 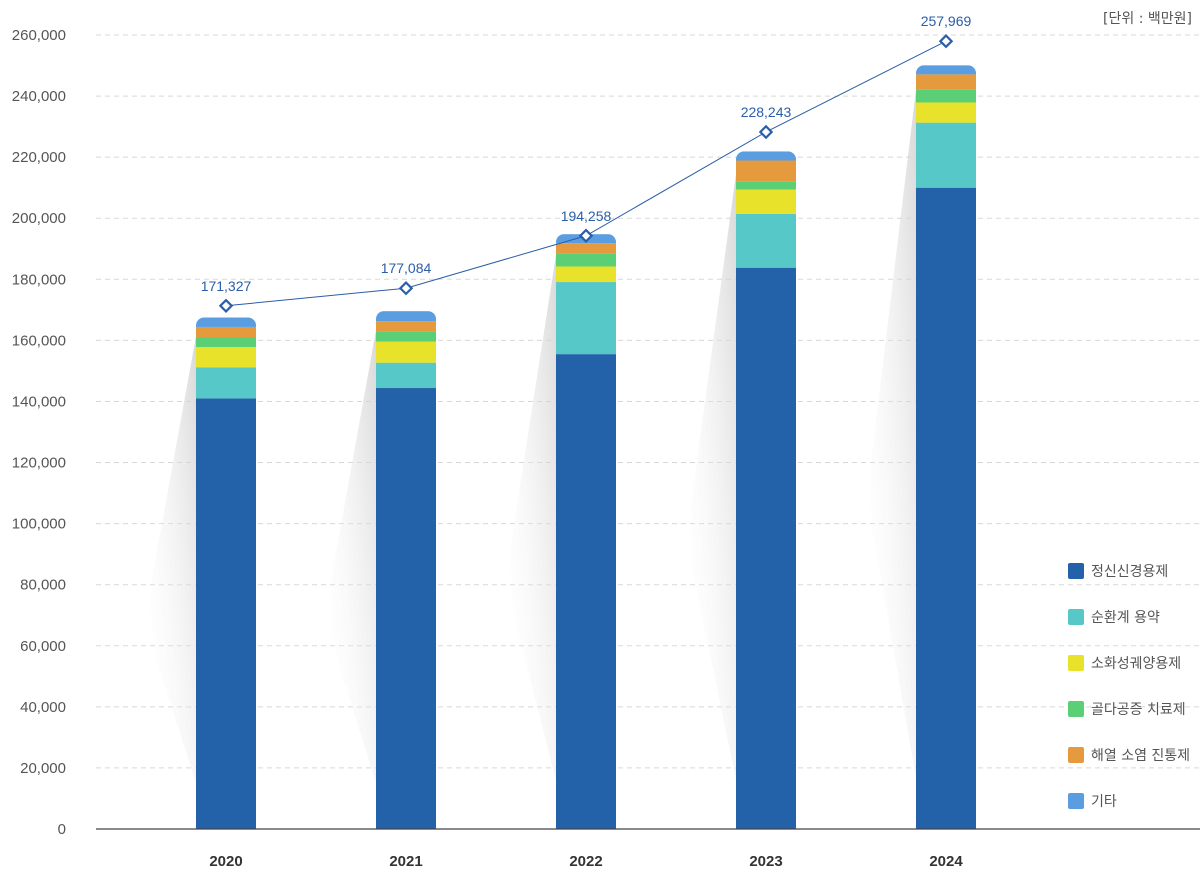 I want to click on x-tick-label: 2021, so click(x=405, y=861).